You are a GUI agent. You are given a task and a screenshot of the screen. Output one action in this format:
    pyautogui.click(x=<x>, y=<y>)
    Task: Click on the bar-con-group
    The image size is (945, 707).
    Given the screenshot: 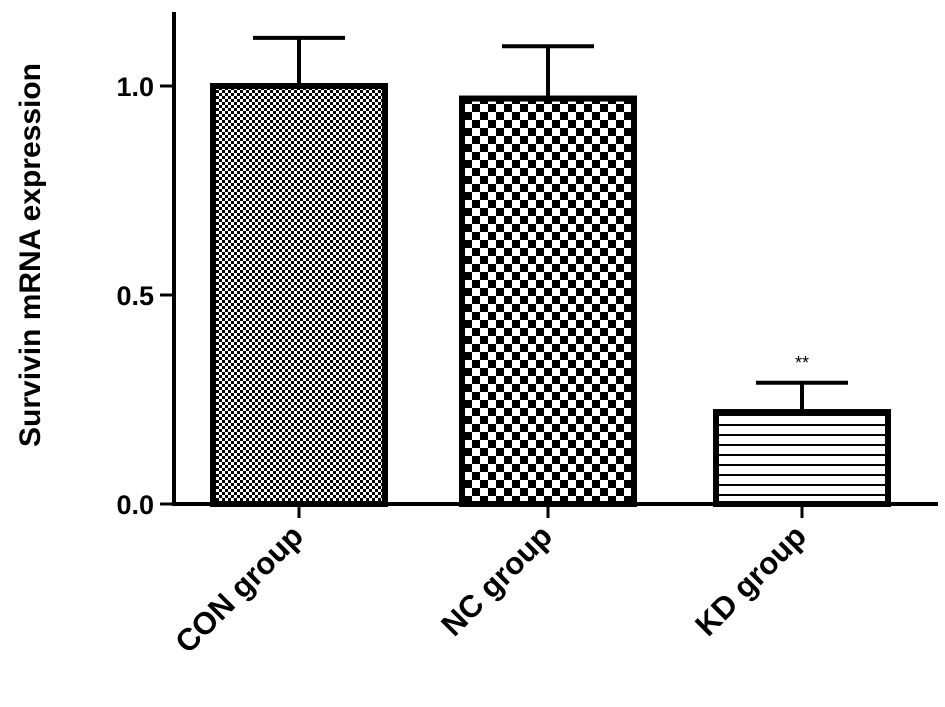 What is the action you would take?
    pyautogui.click(x=299, y=295)
    